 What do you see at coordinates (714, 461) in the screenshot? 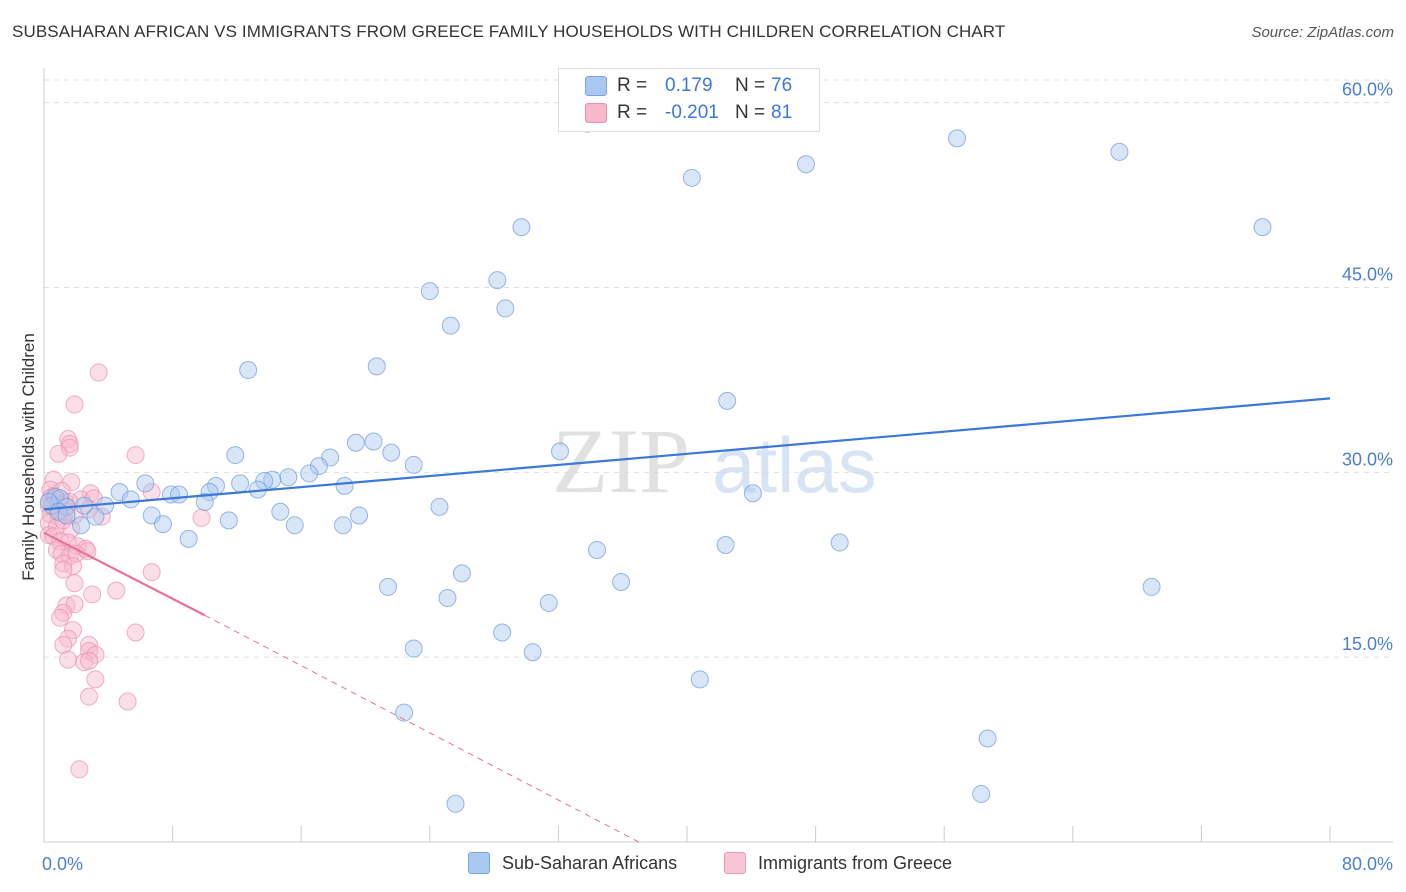
I see `watermark: ZIP atlas` at bounding box center [714, 461].